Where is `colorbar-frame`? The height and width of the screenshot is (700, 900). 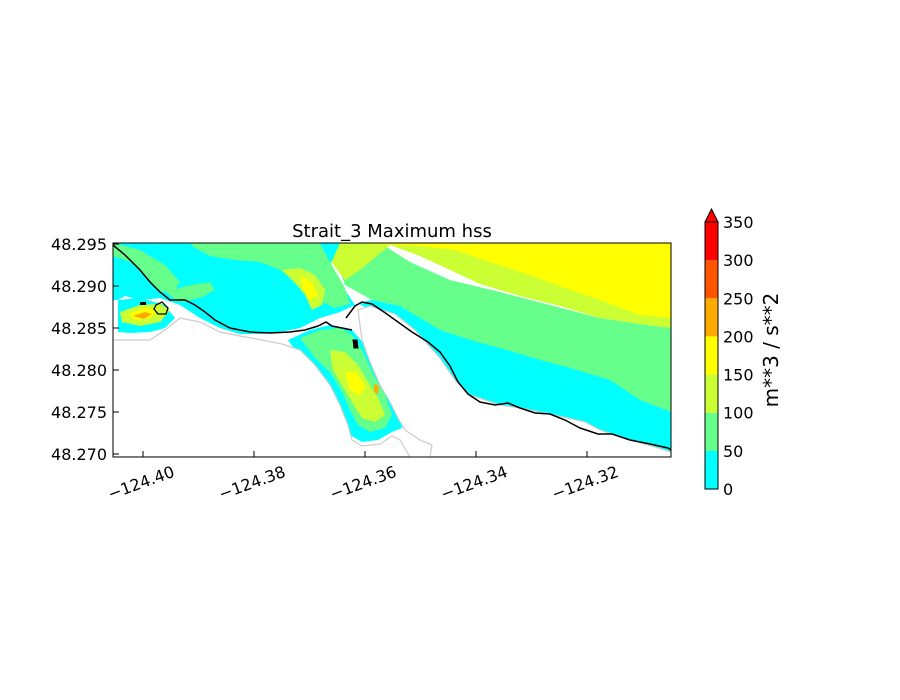 colorbar-frame is located at coordinates (711, 355).